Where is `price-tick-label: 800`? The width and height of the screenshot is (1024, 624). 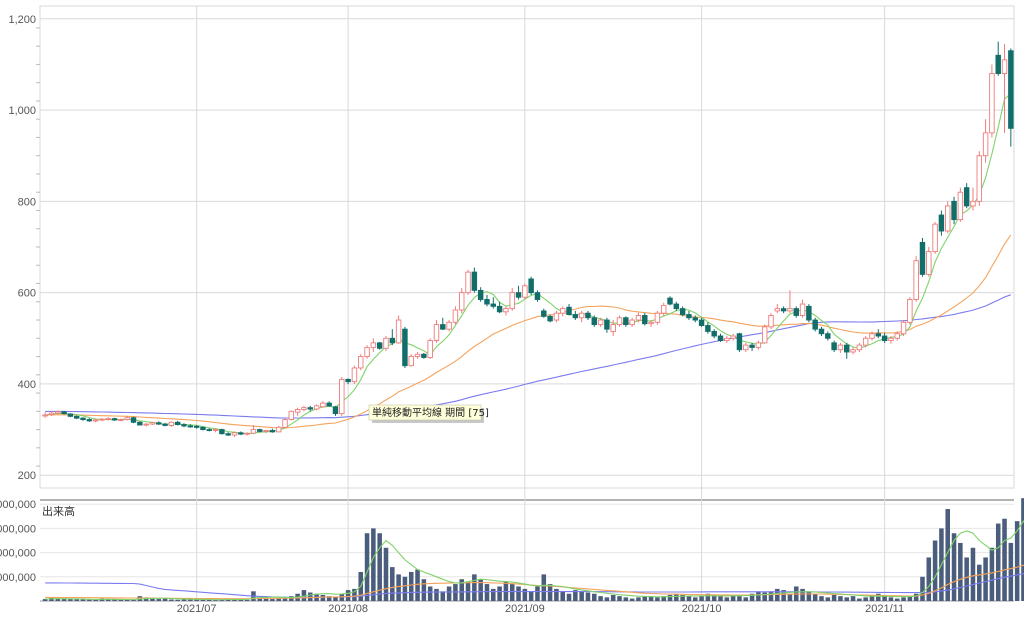
price-tick-label: 800 is located at coordinates (27, 202).